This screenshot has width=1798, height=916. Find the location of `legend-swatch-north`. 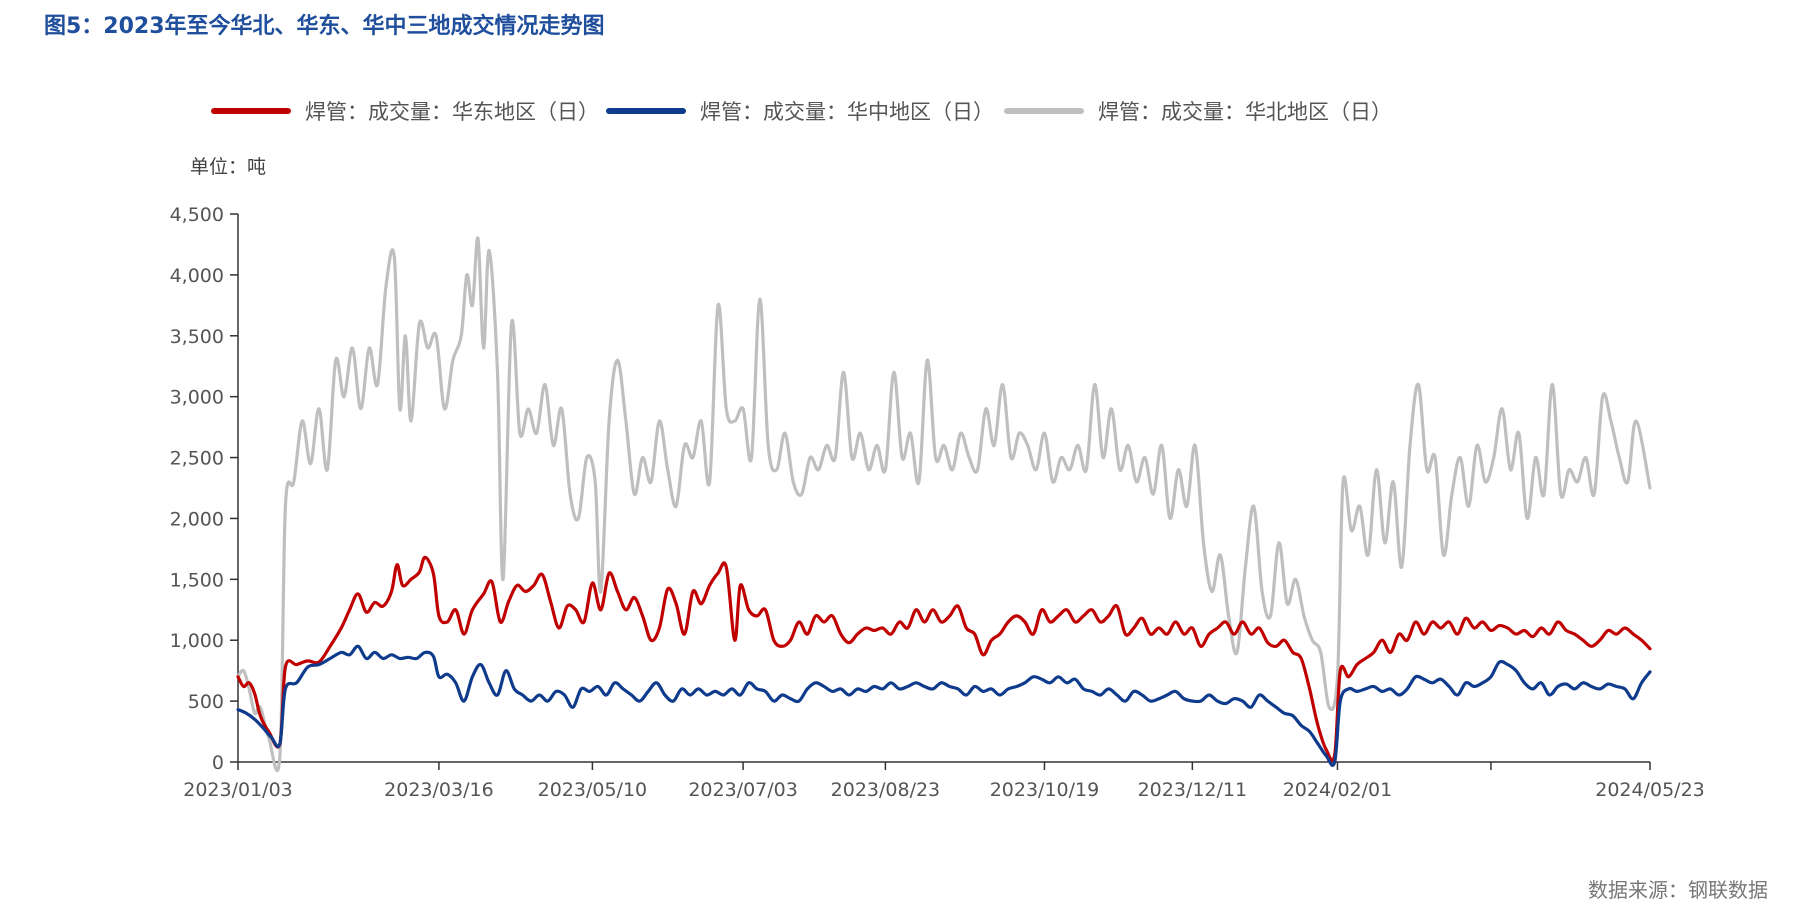

legend-swatch-north is located at coordinates (1044, 111).